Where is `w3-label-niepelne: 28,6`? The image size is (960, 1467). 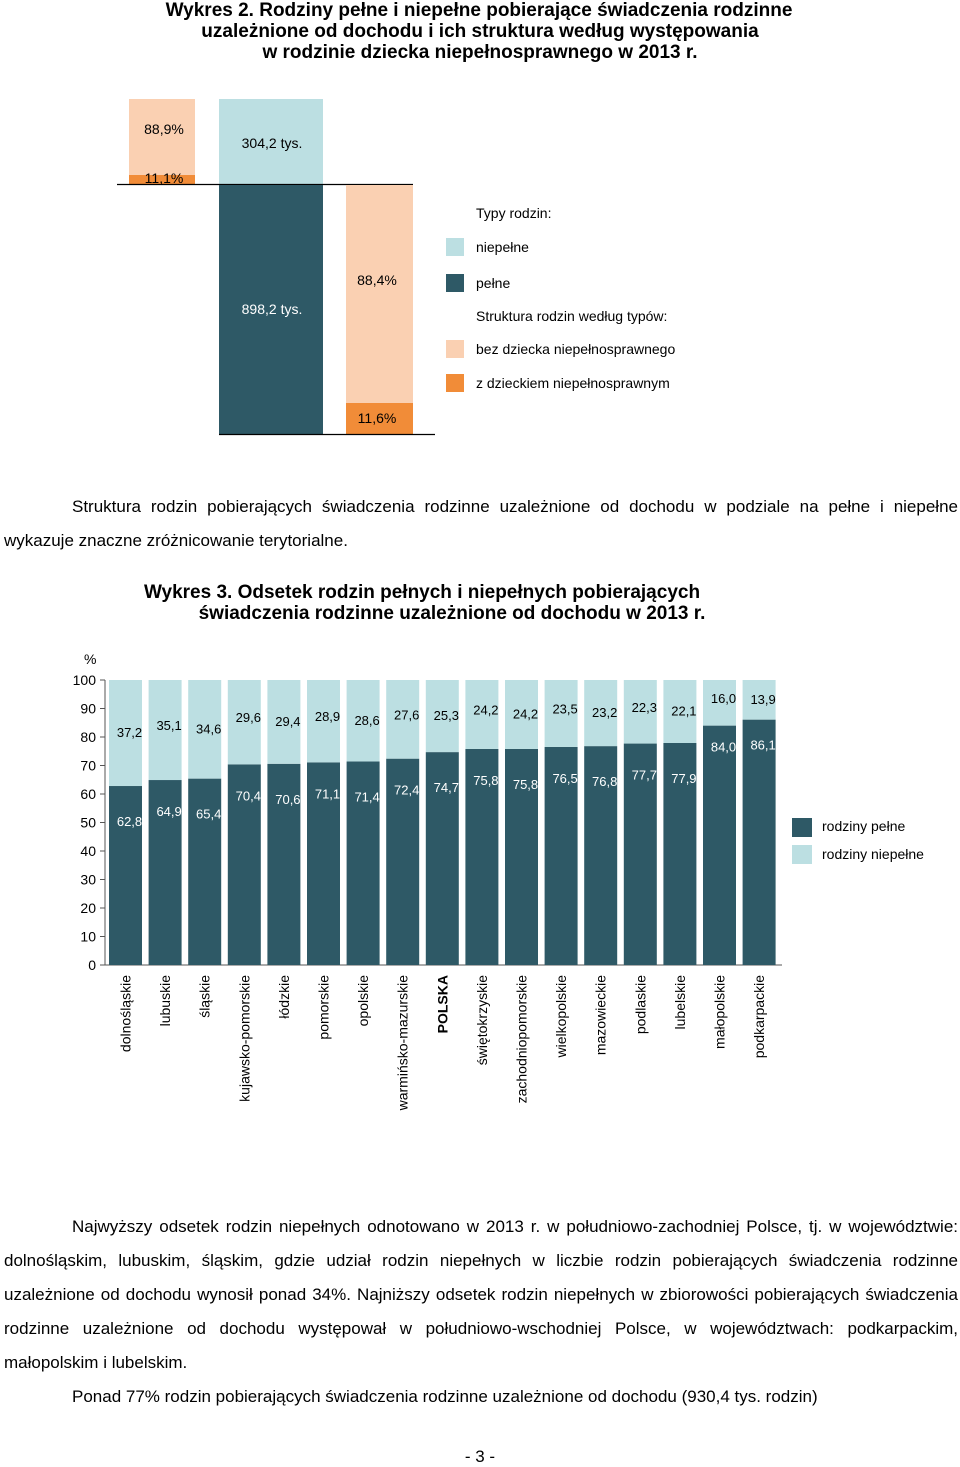
w3-label-niepelne: 28,6 is located at coordinates (366, 720).